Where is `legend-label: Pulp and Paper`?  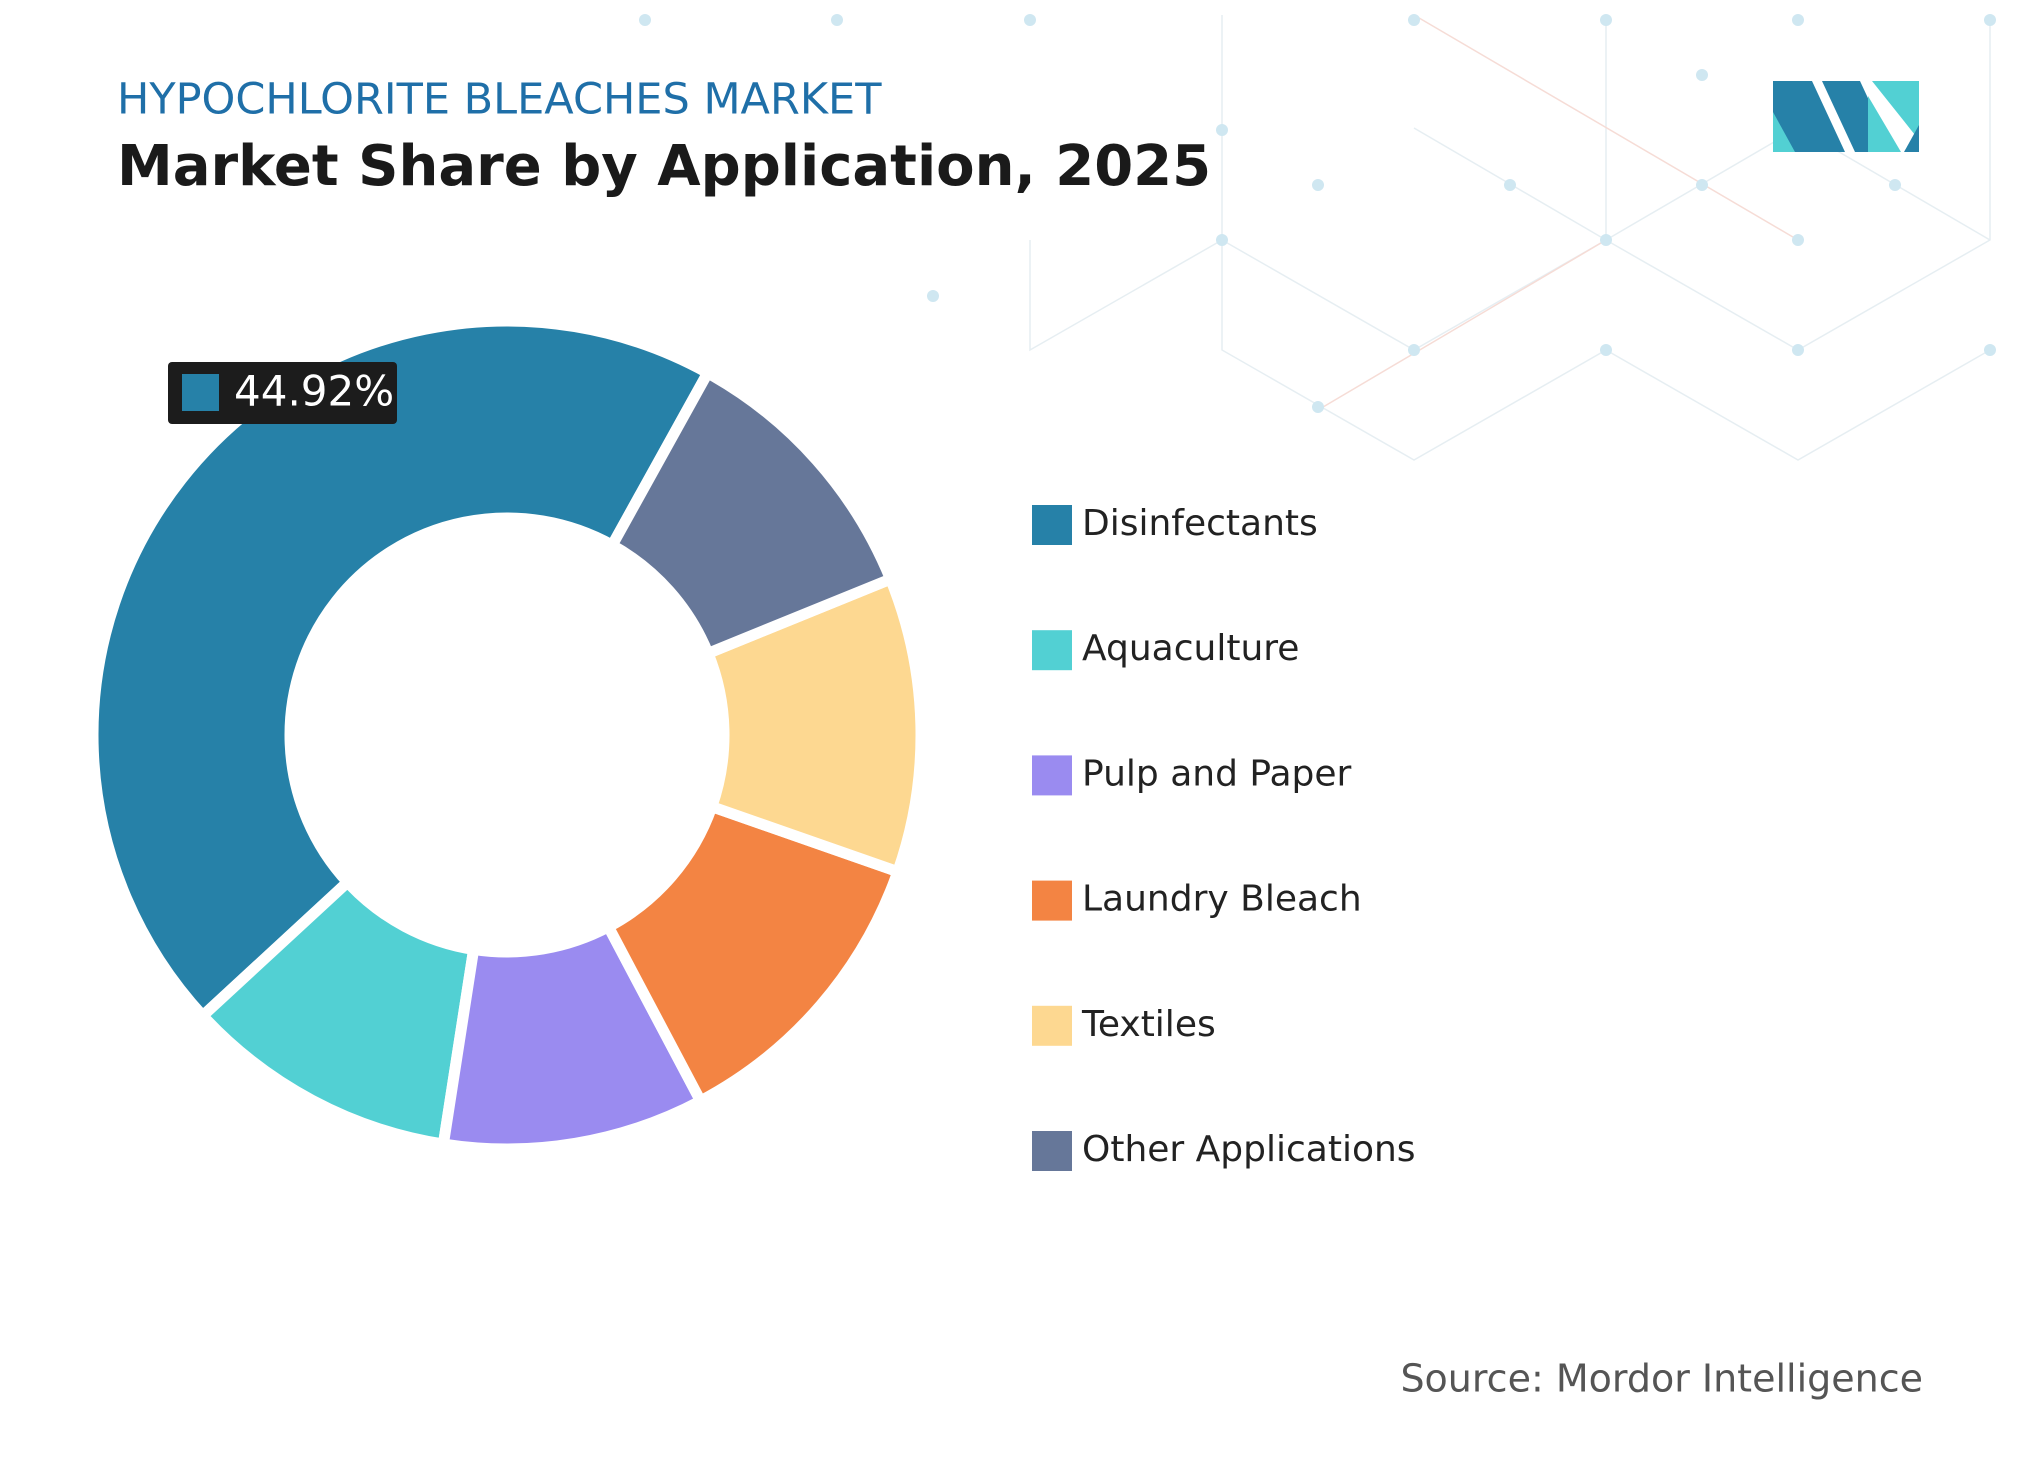 legend-label: Pulp and Paper is located at coordinates (1217, 773).